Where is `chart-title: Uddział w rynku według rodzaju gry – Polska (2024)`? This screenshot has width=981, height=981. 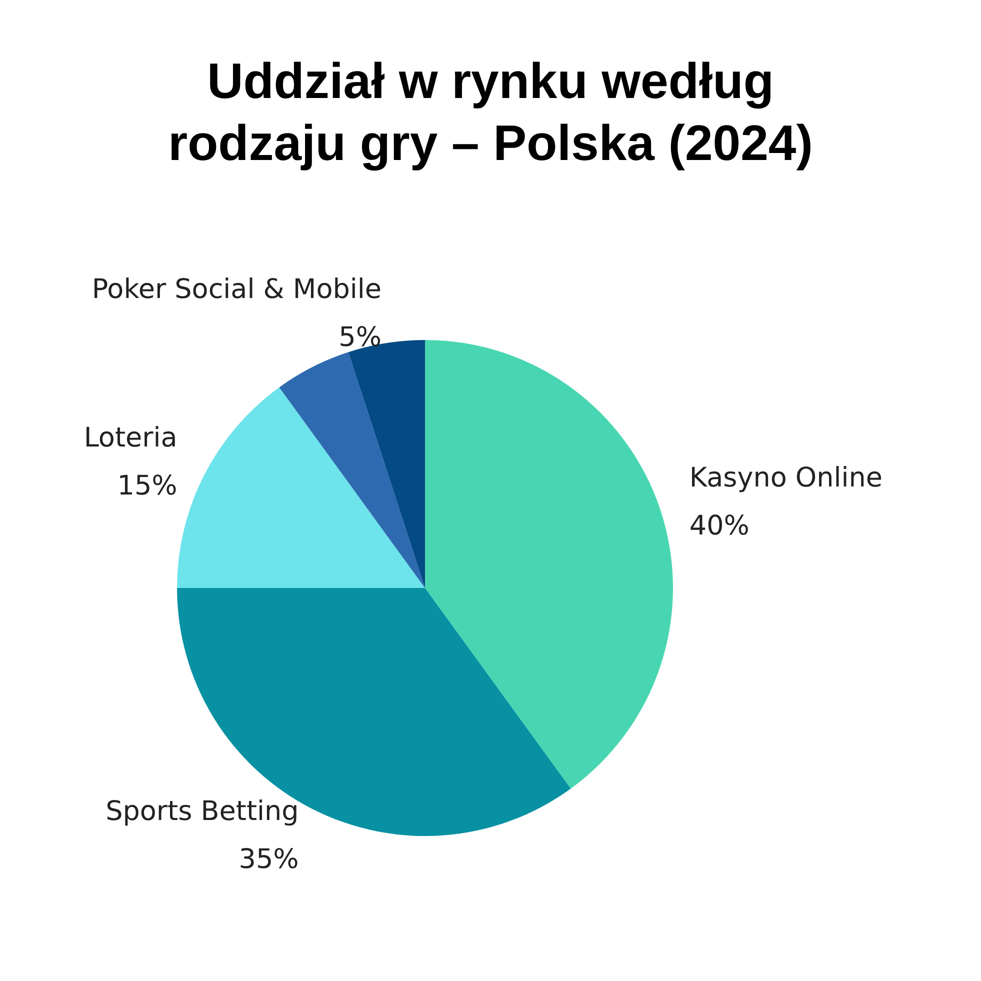 chart-title: Uddział w rynku według rodzaju gry – Polska (2024) is located at coordinates (490, 112).